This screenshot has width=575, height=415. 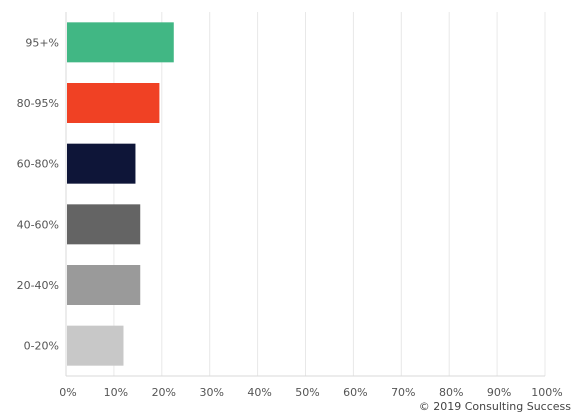 I want to click on y-category-label: 60-80%, so click(x=38, y=164).